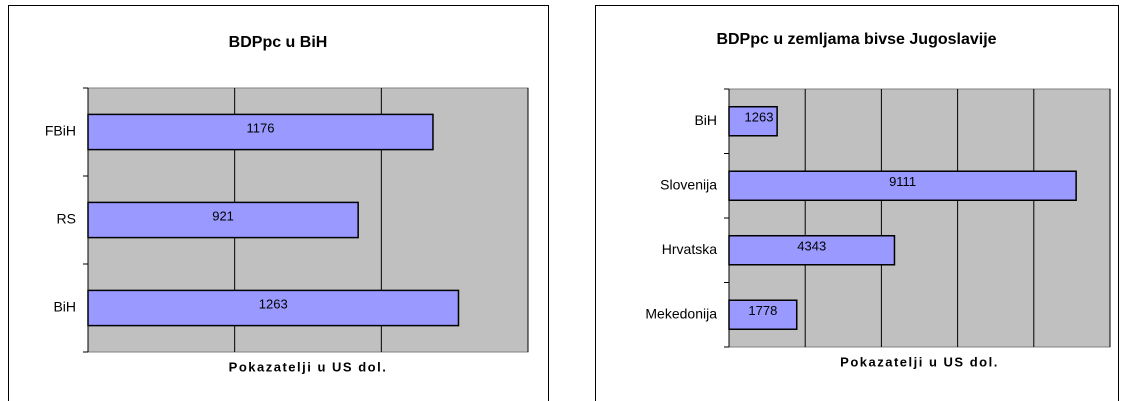 The width and height of the screenshot is (1122, 401). I want to click on value-label: 1778, so click(762, 310).